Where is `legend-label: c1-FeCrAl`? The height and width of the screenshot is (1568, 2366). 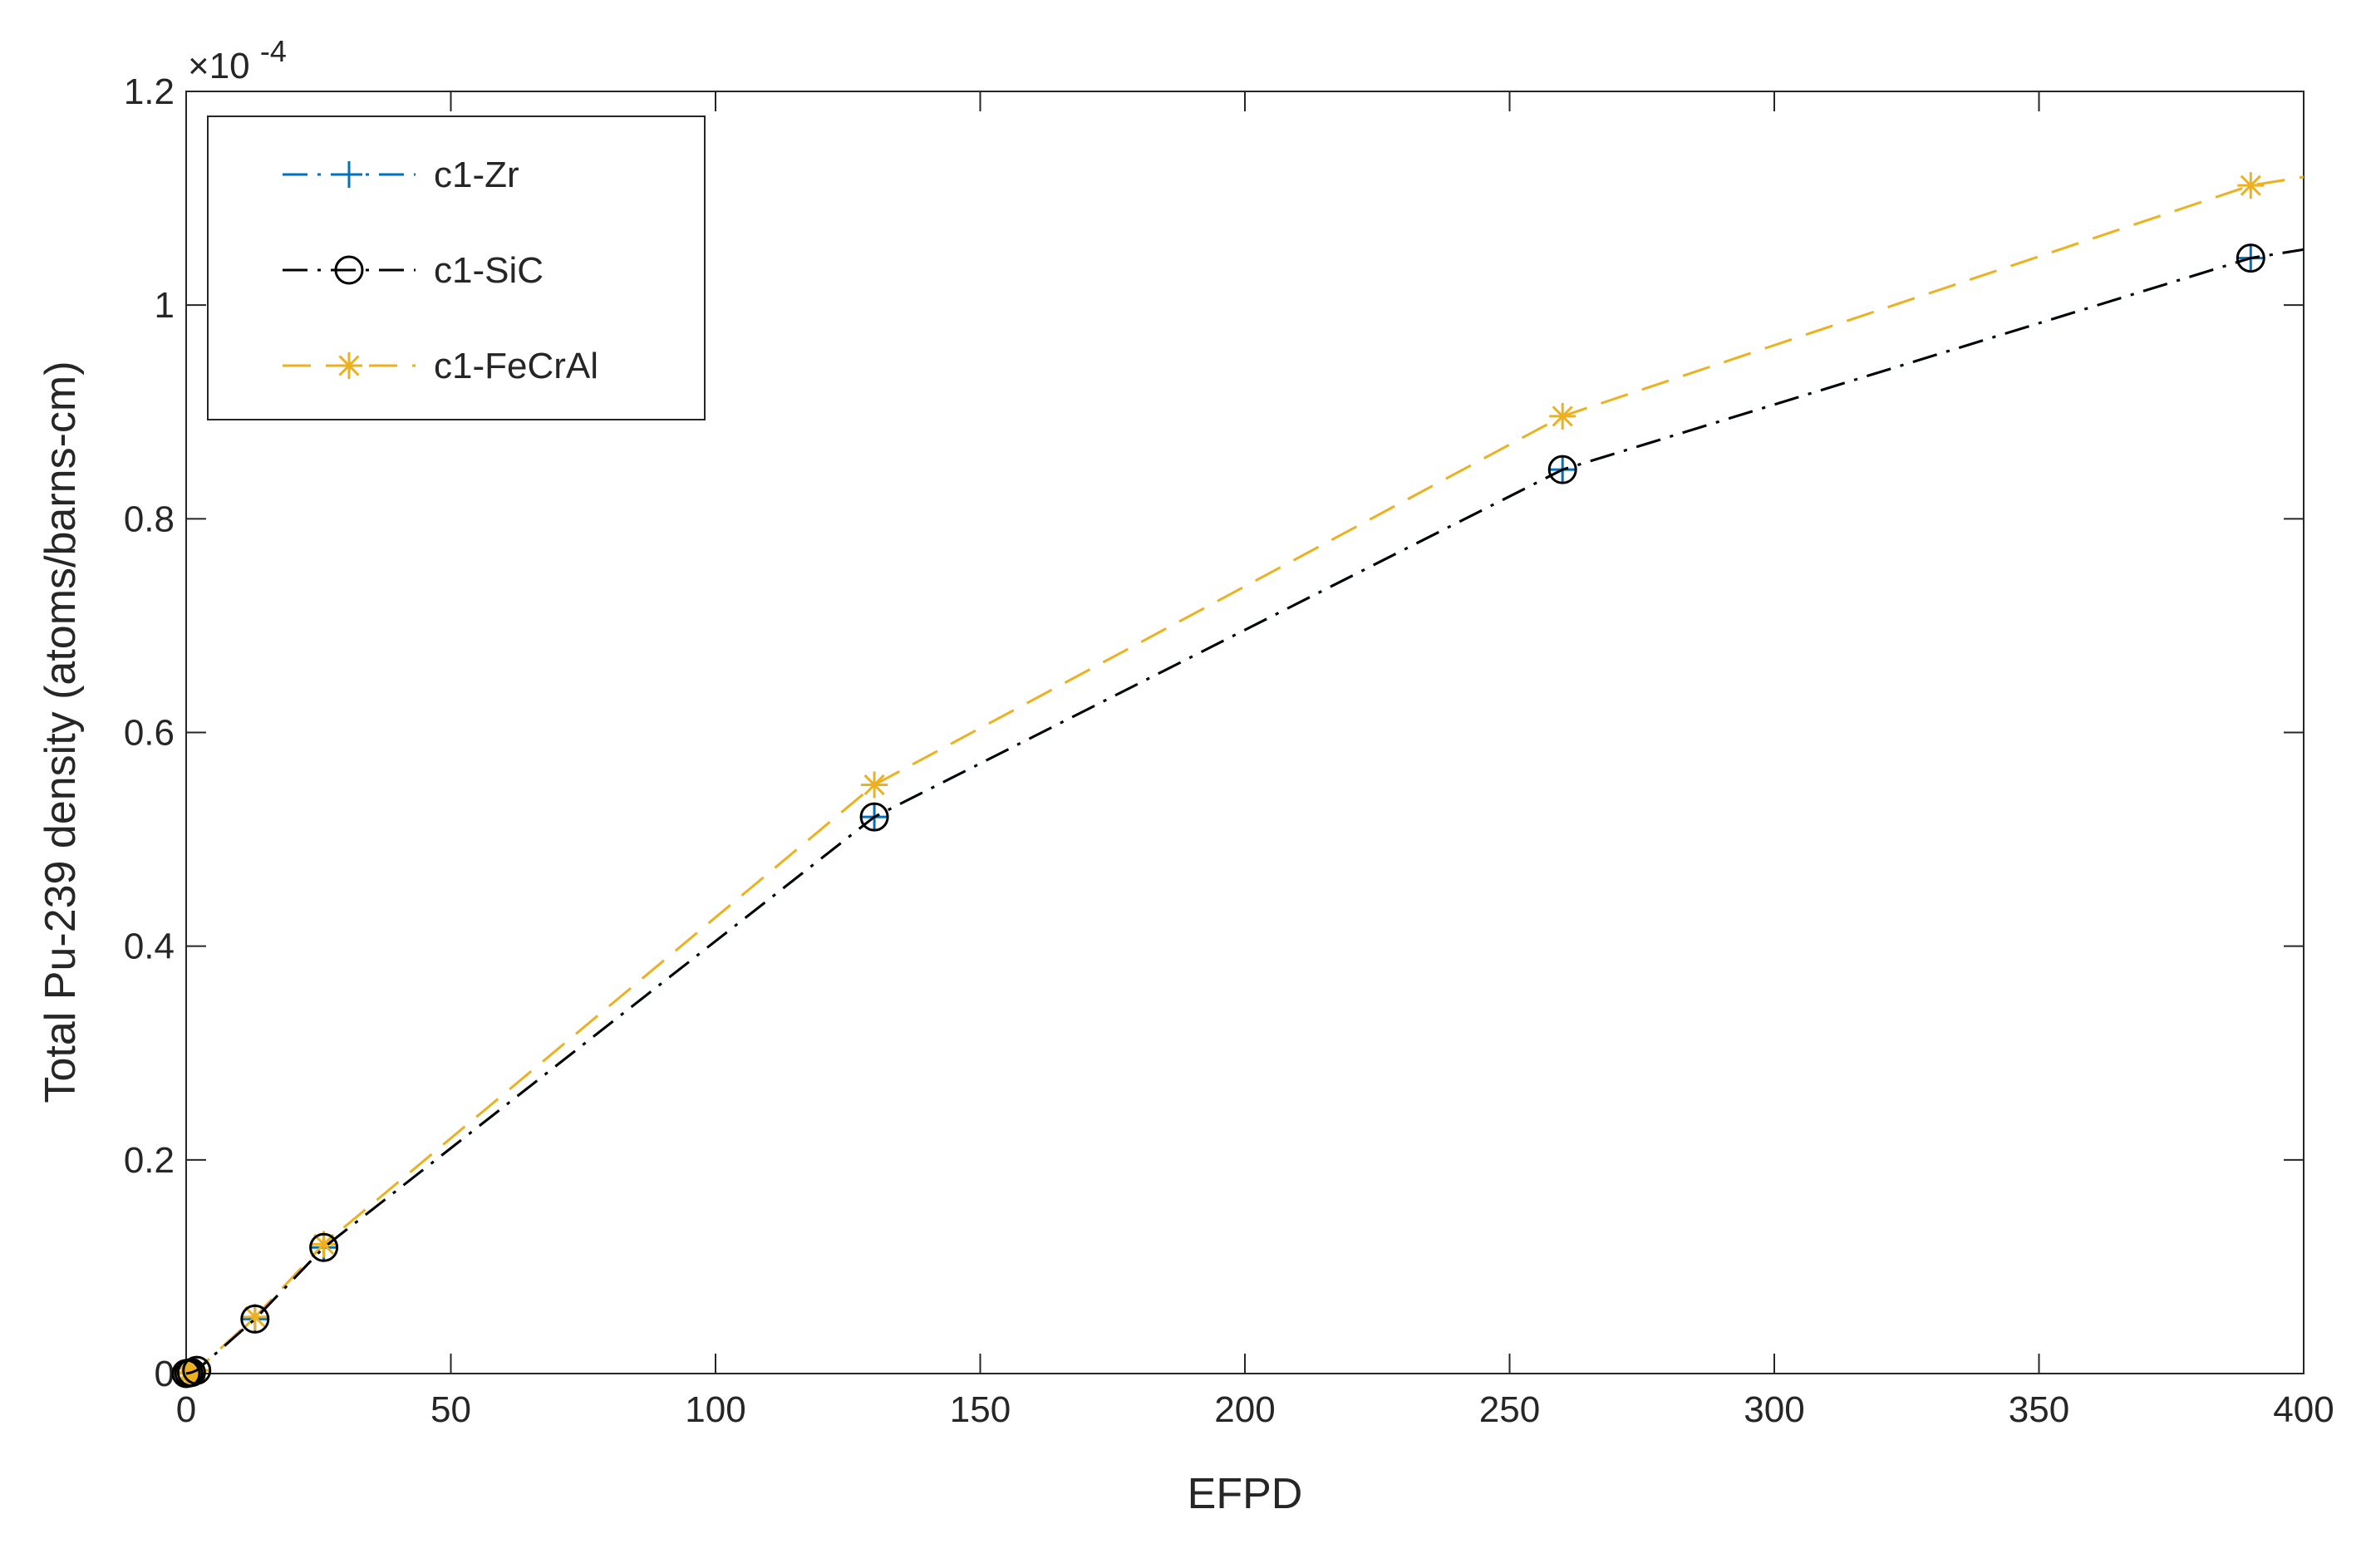 legend-label: c1-FeCrAl is located at coordinates (516, 366).